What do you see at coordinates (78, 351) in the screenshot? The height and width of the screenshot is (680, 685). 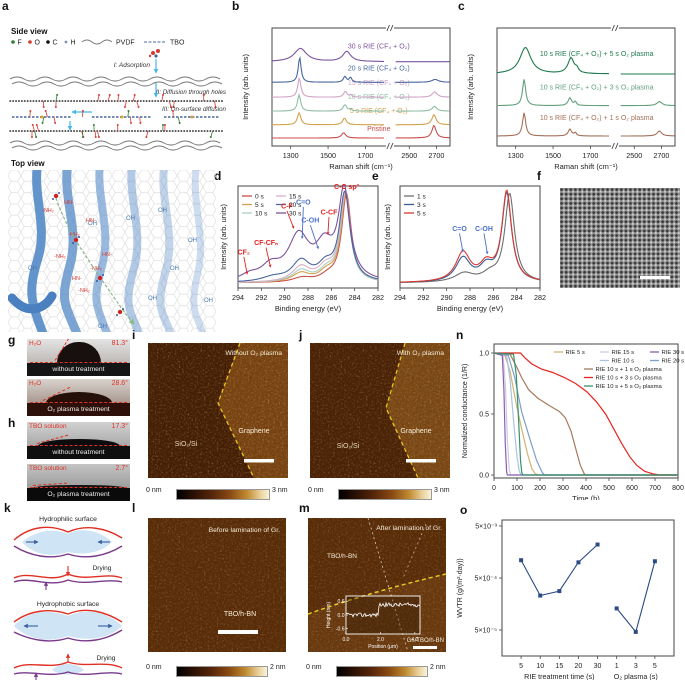 I see `droplet-photo: H₂O 81.3°` at bounding box center [78, 351].